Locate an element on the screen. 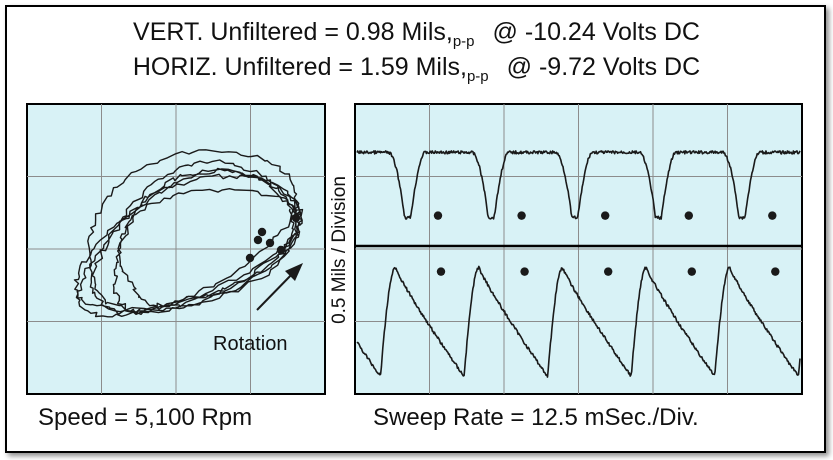  horizontal-volts: @ -9.72 Volts DC is located at coordinates (603, 67).